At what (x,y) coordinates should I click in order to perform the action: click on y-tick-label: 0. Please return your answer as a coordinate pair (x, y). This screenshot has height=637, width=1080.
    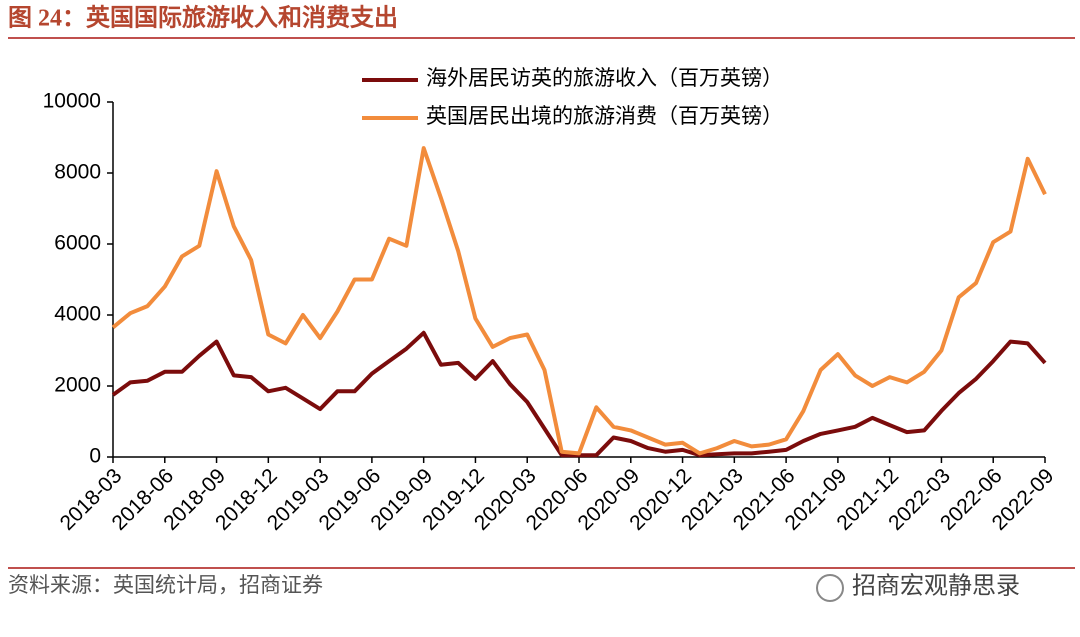
    Looking at the image, I should click on (95, 456).